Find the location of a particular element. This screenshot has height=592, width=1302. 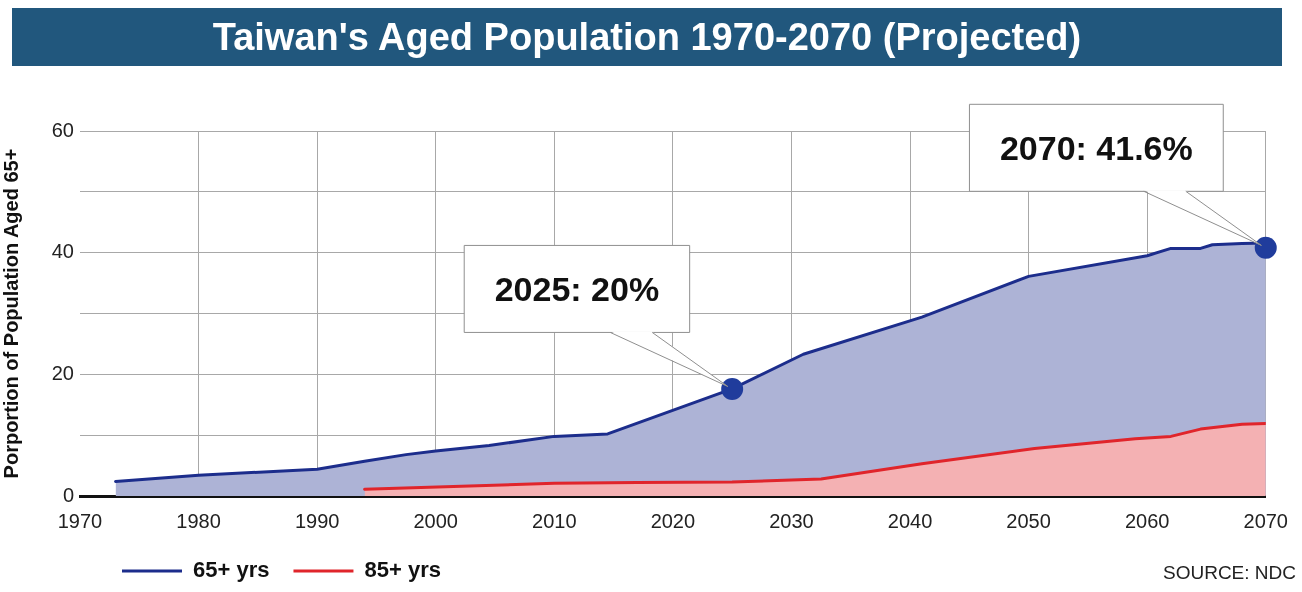

x-tick-label: 1970 is located at coordinates (80, 520).